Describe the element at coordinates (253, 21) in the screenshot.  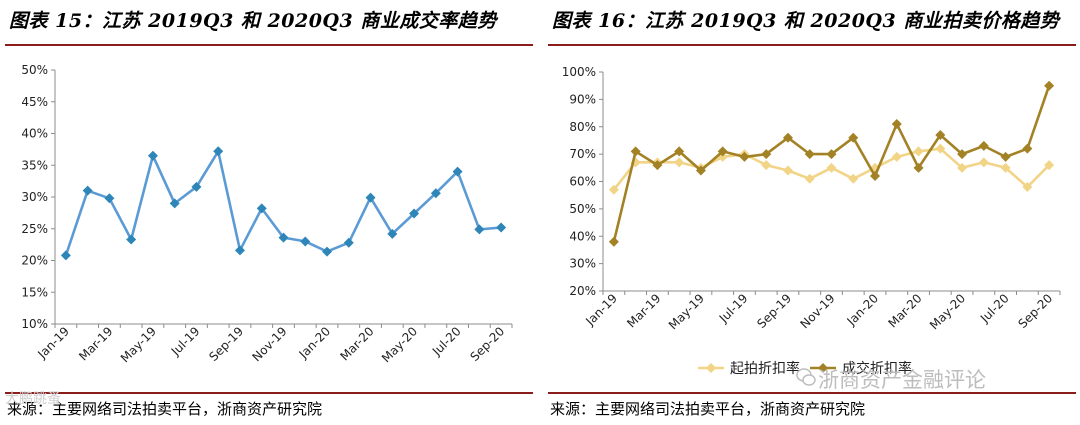
I see `left-figure-title: 图表 15：江苏 2019Q3 和 2020Q3 商业成交率趋势` at that location.